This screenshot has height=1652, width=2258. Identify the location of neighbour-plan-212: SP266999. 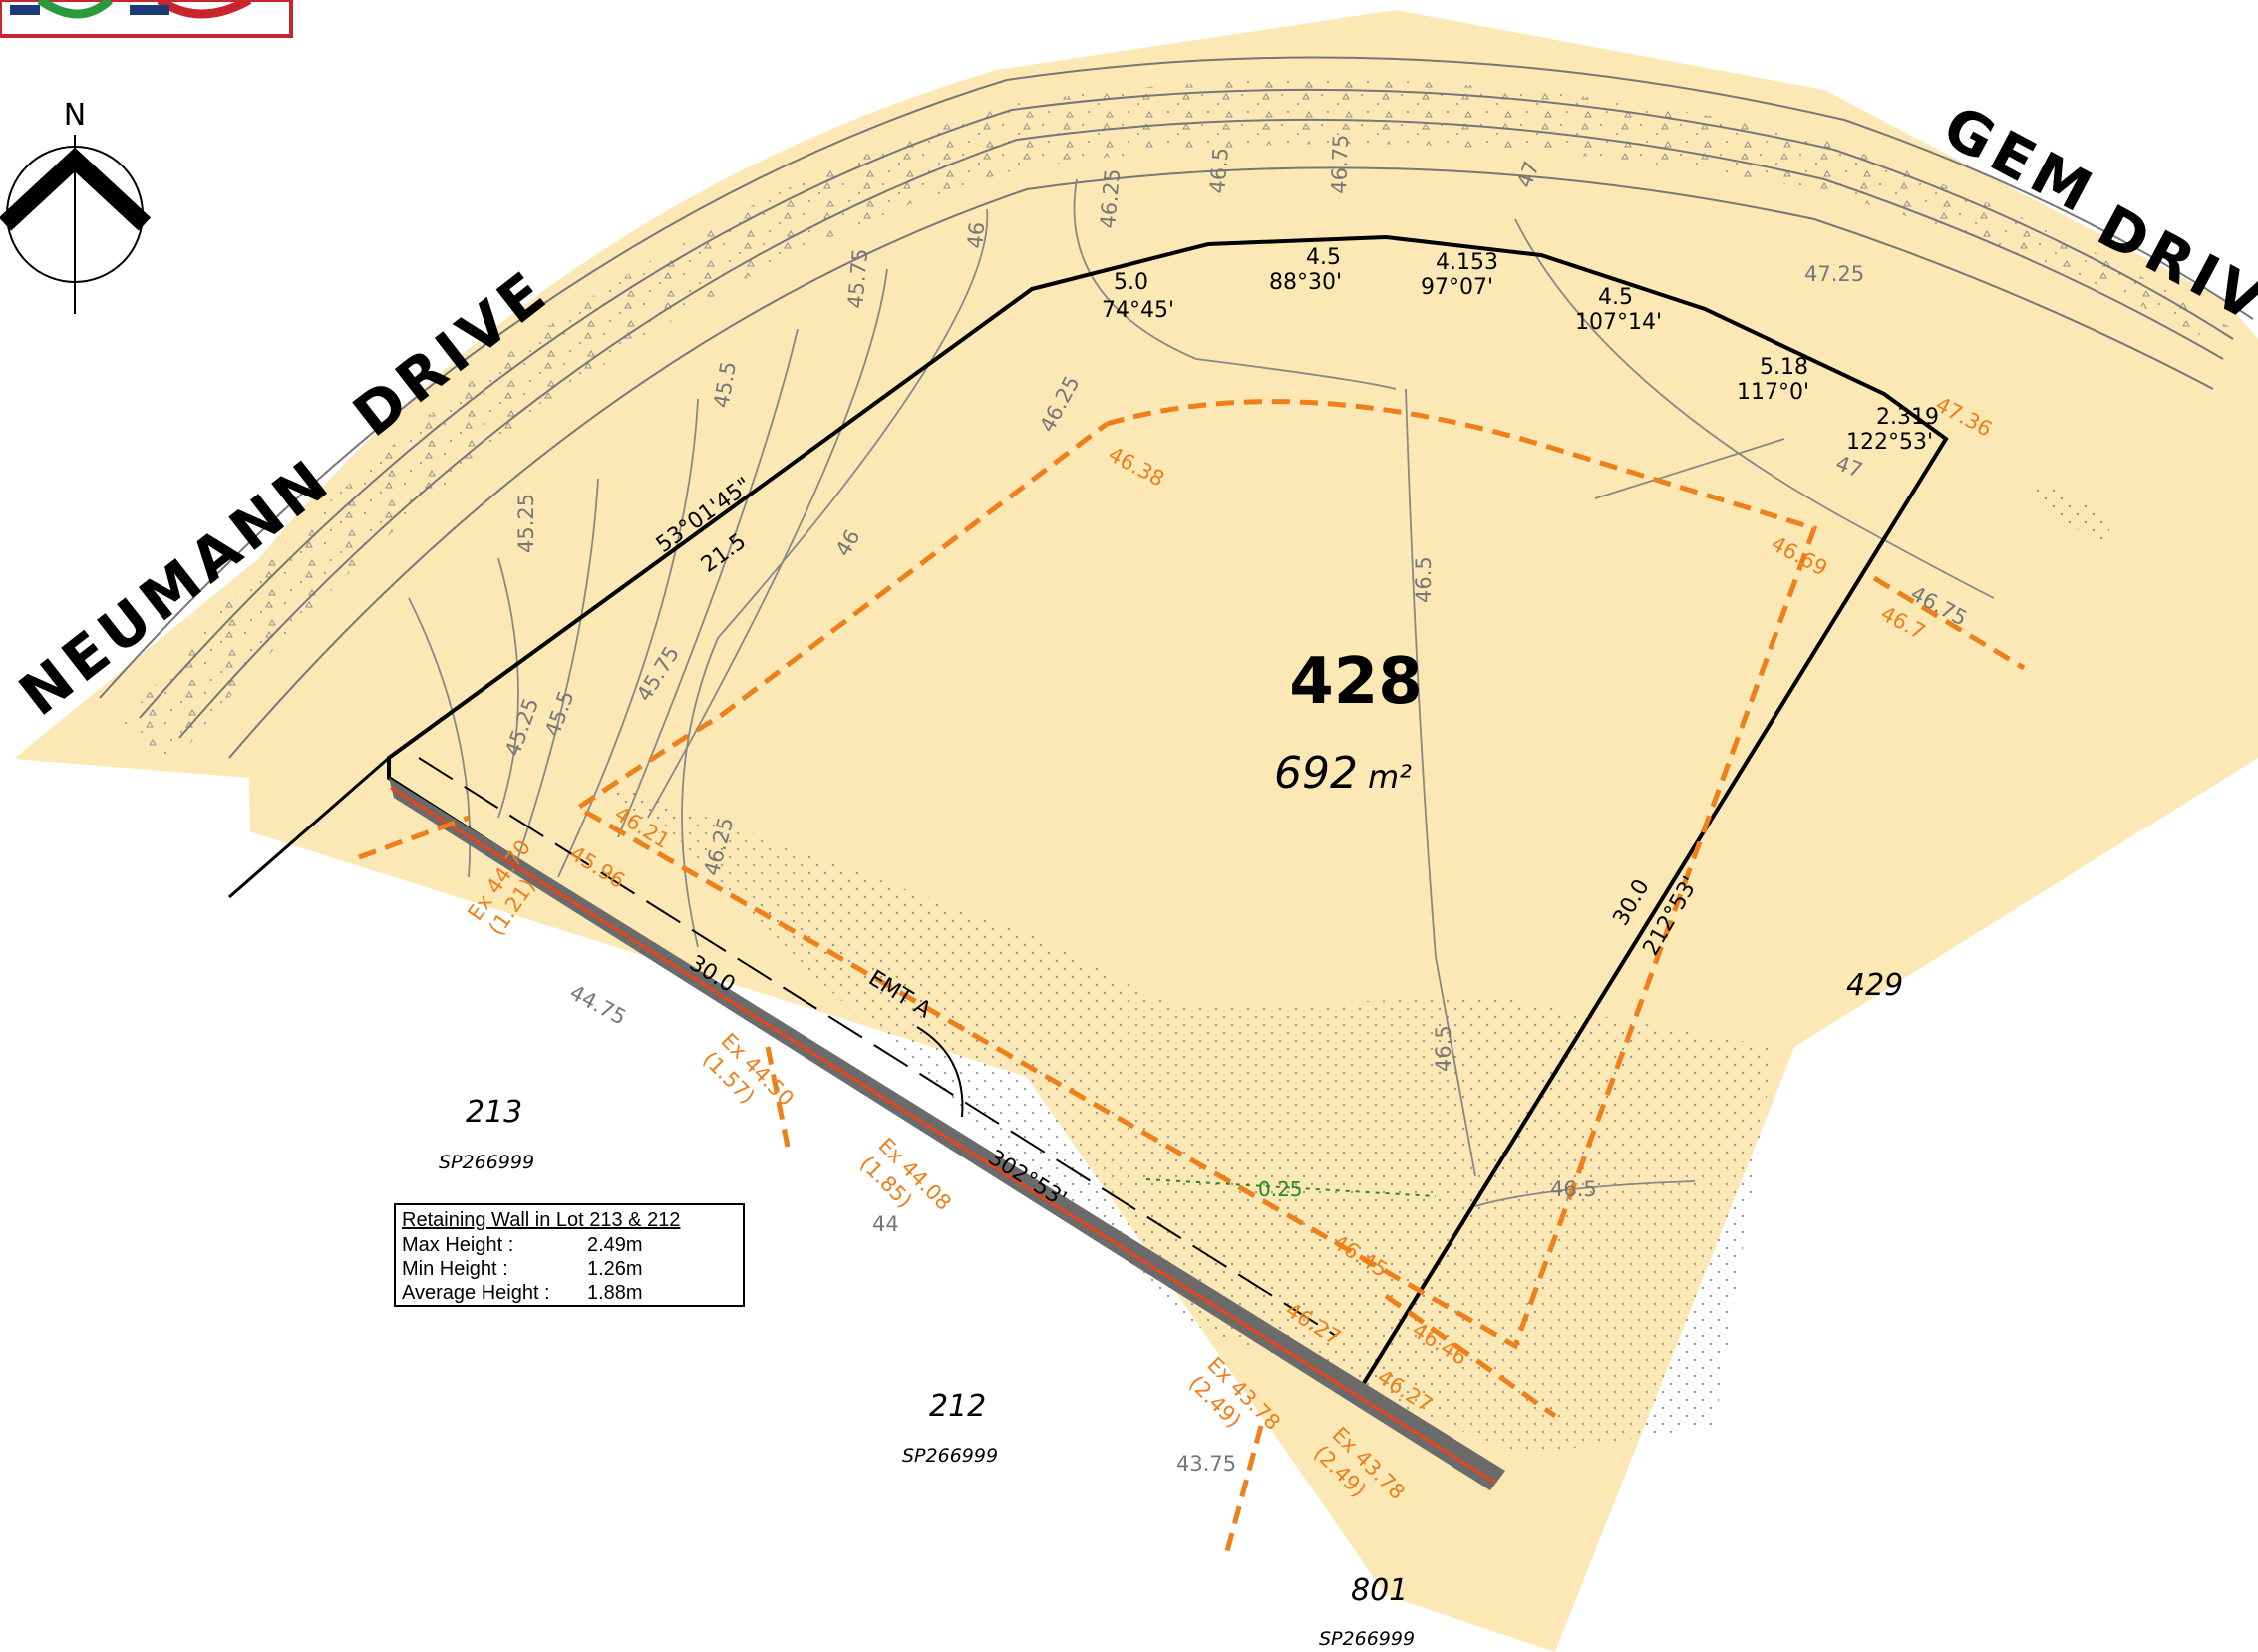
(950, 1456).